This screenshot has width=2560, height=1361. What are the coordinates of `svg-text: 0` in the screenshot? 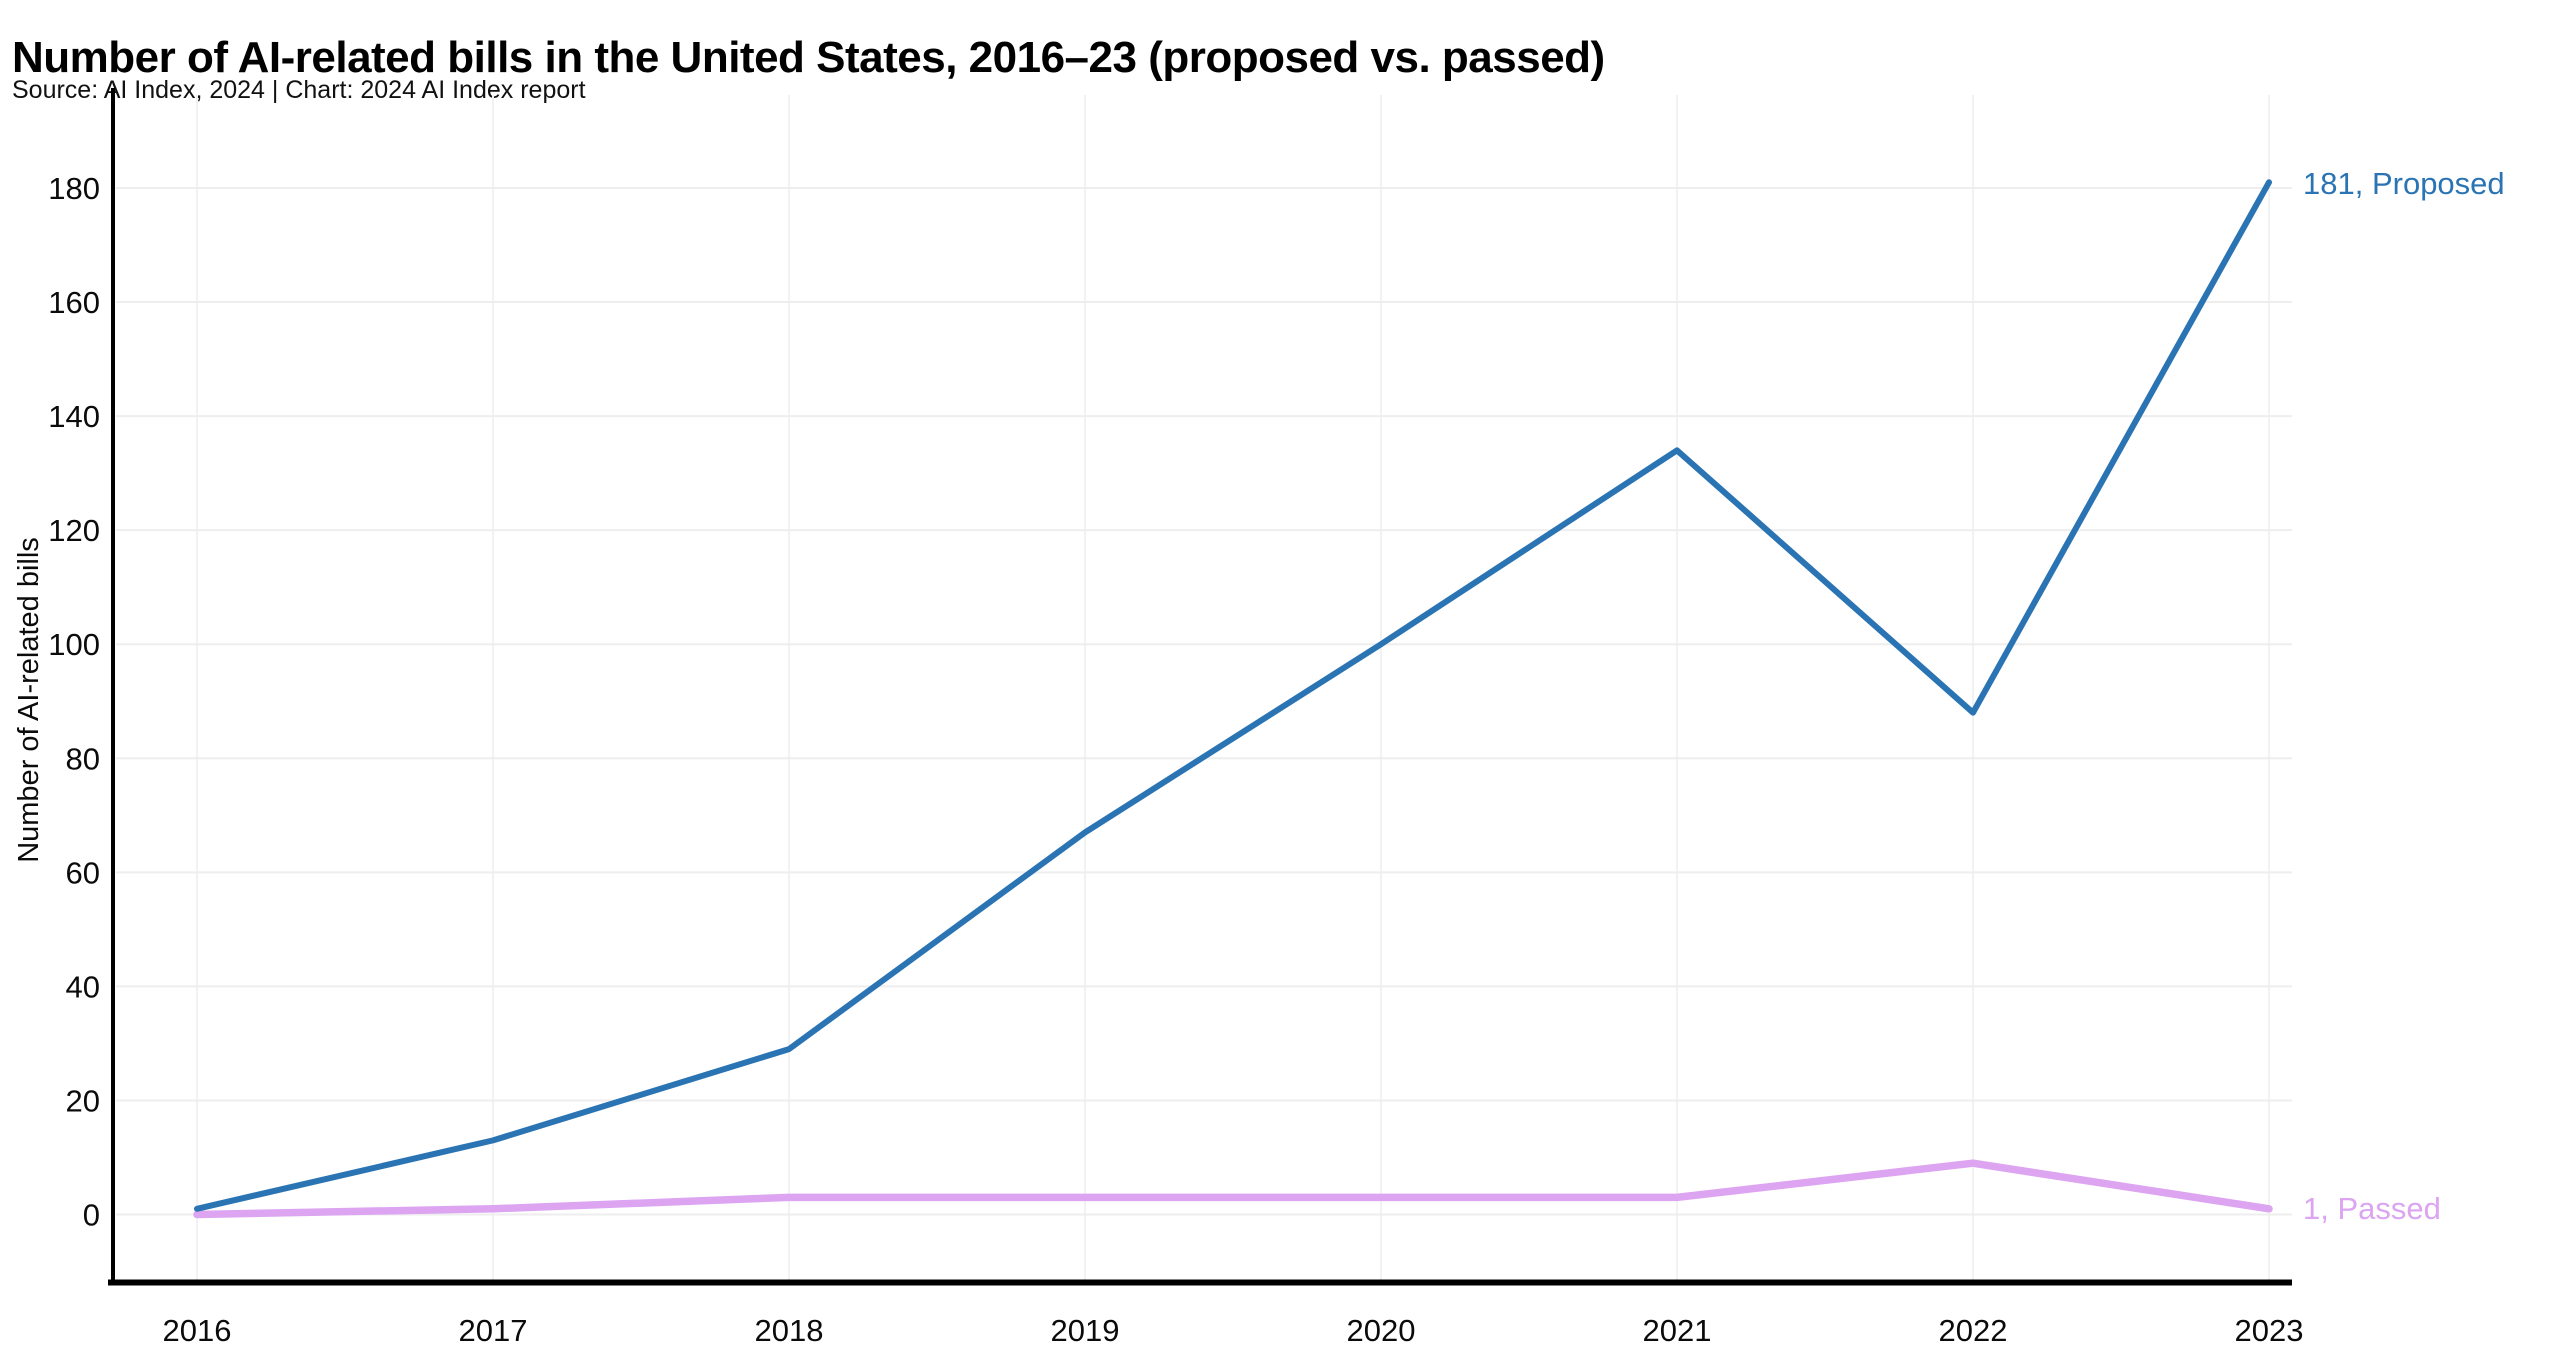 It's located at (91, 1215).